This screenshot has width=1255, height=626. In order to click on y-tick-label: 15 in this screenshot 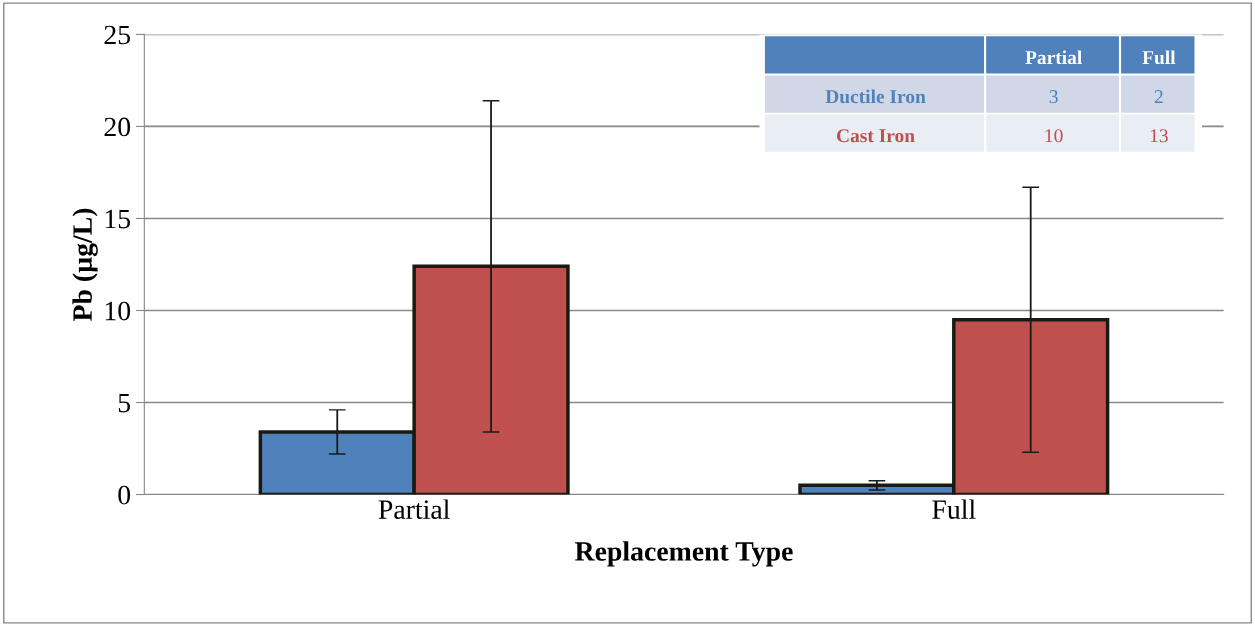, I will do `click(118, 219)`.